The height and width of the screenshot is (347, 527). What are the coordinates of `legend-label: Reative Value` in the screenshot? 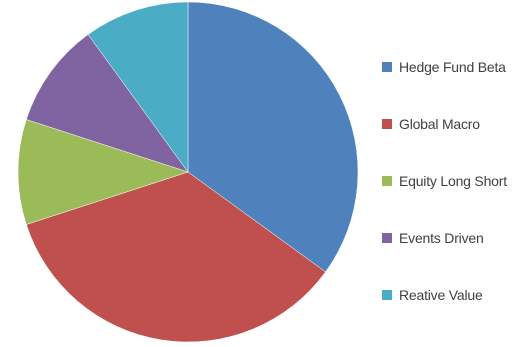 It's located at (441, 295).